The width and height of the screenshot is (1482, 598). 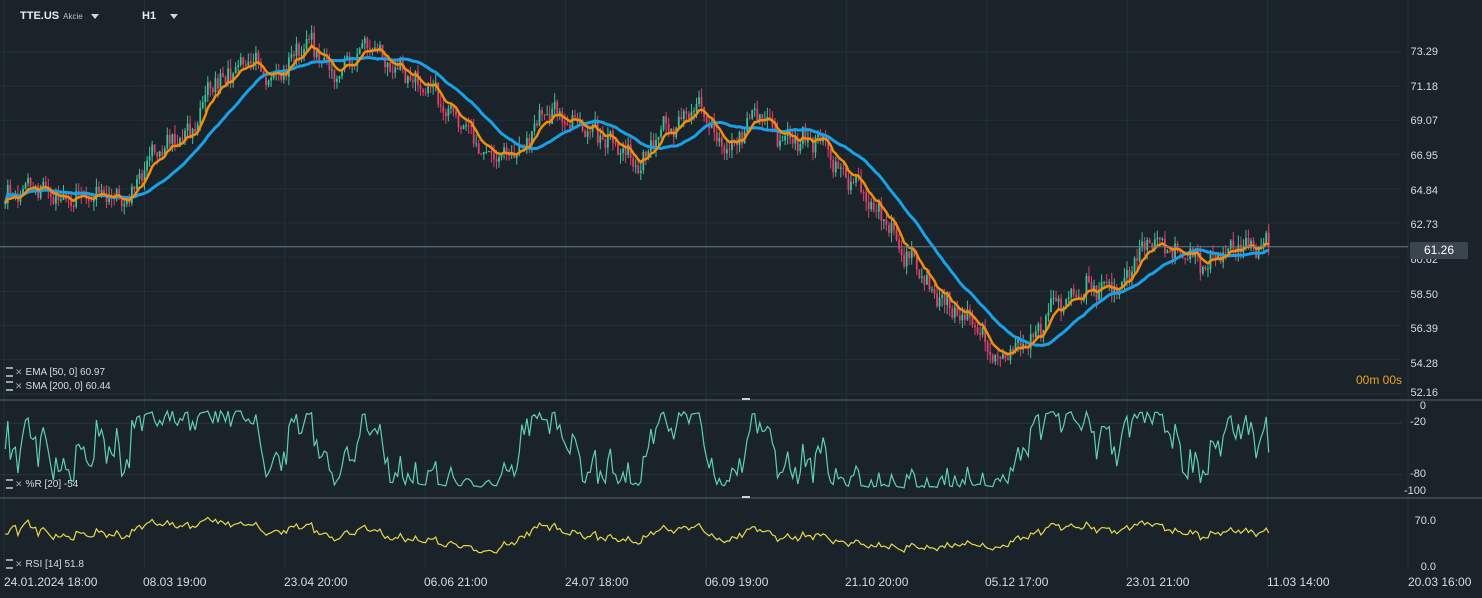 I want to click on wr-legend: ✕ %R [20] -54, so click(x=42, y=484).